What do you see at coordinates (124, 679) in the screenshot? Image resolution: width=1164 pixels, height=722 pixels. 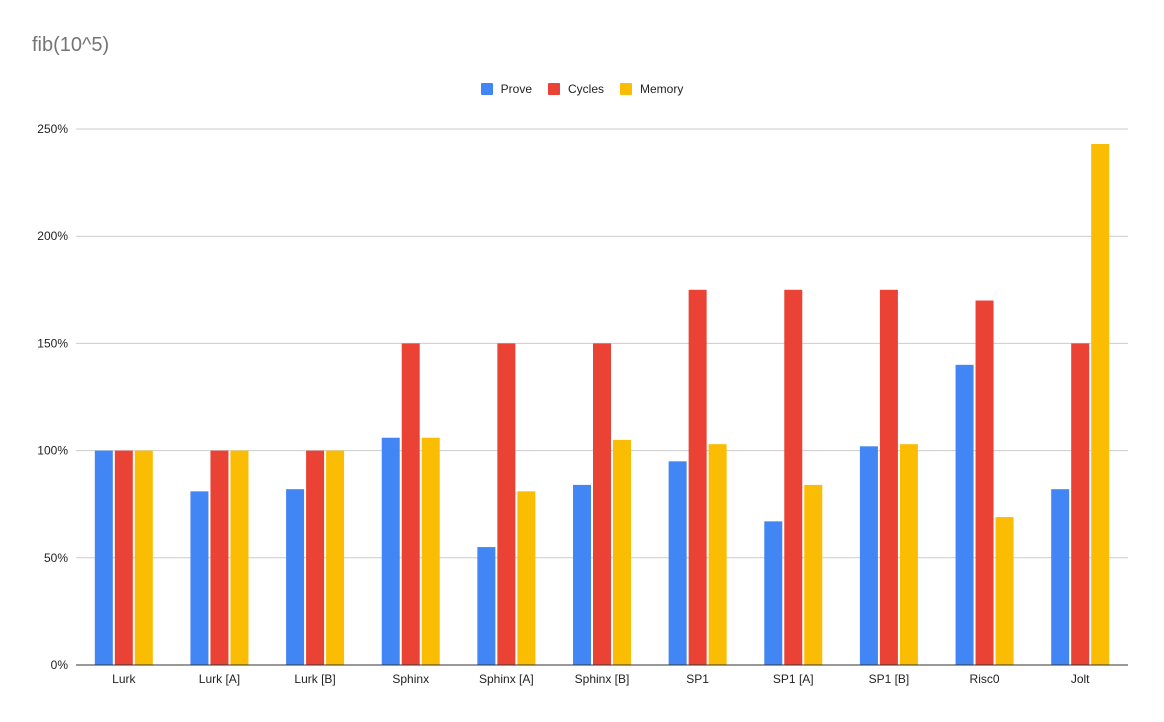 I see `x-tick-label: Lurk` at bounding box center [124, 679].